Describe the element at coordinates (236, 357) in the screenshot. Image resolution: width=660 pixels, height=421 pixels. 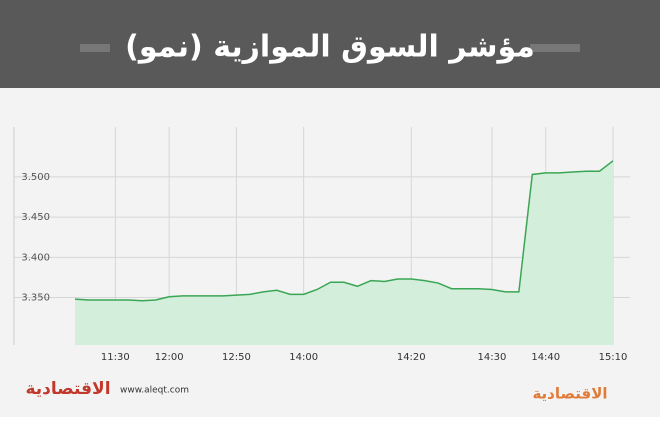
I see `x-tick-label: 12:50` at that location.